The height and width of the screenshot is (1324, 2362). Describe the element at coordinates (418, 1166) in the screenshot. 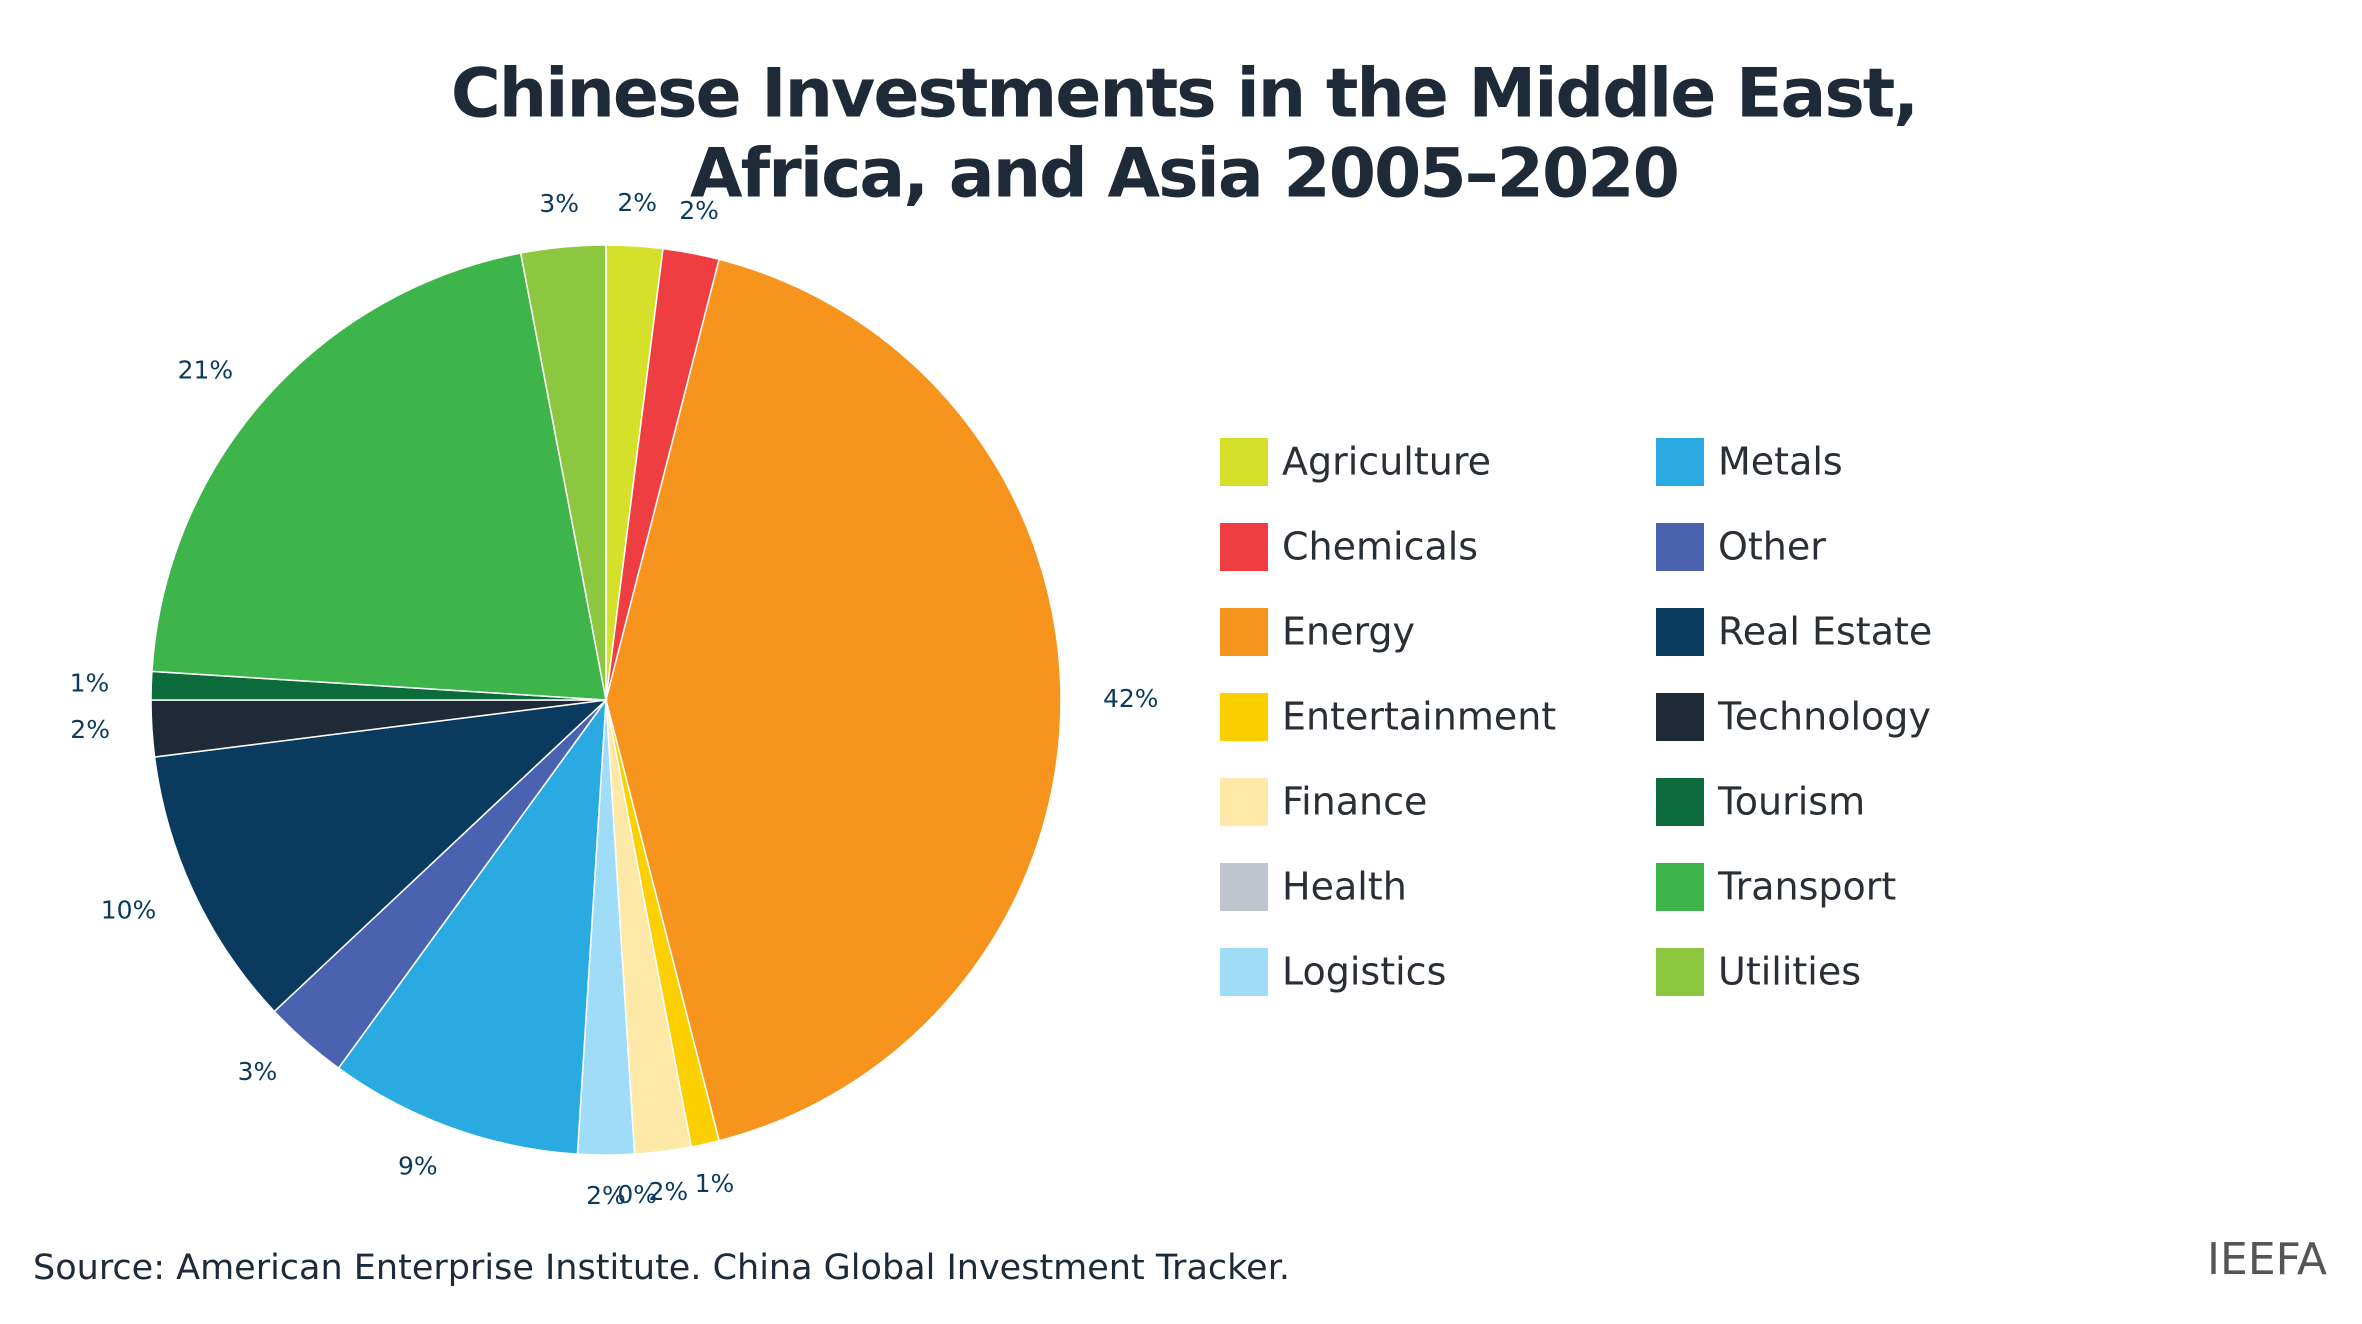

I see `value-label: 9%` at that location.